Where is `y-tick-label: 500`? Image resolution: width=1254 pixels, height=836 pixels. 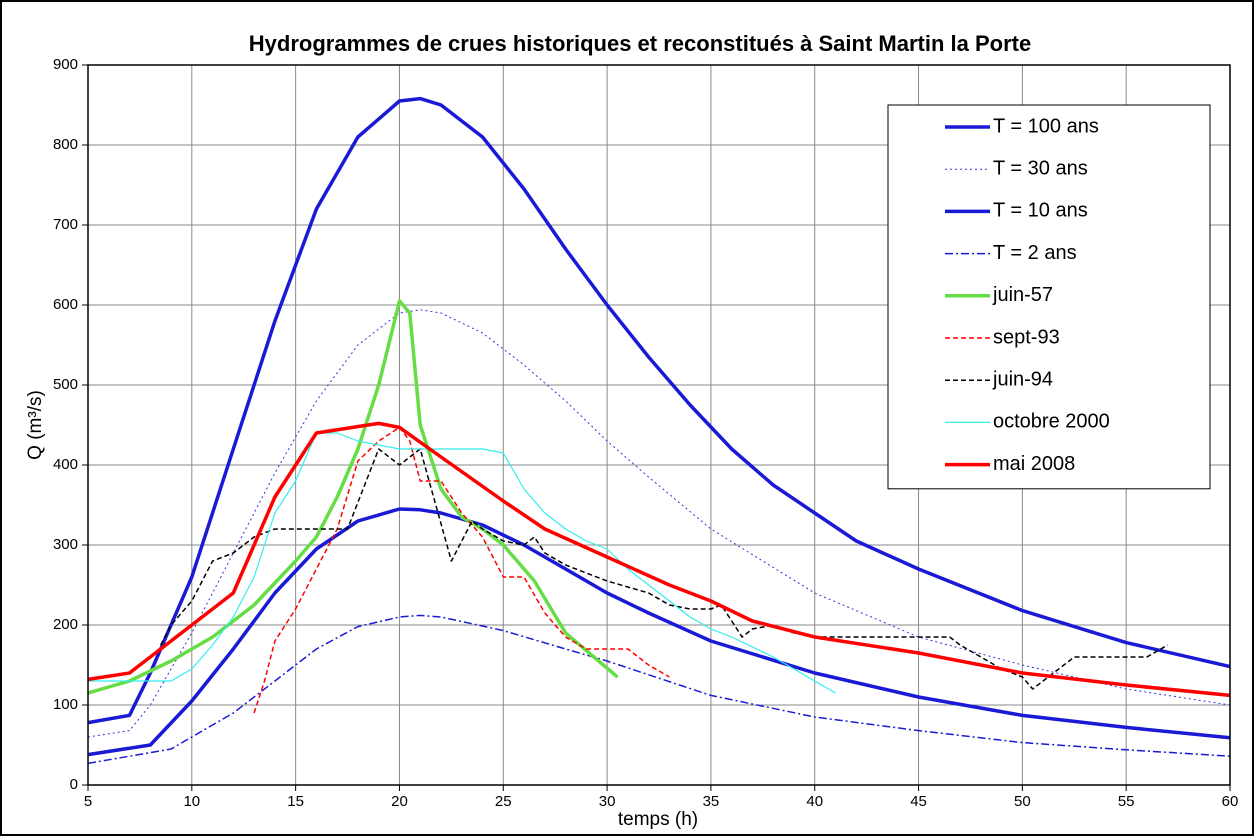 y-tick-label: 500 is located at coordinates (65, 384).